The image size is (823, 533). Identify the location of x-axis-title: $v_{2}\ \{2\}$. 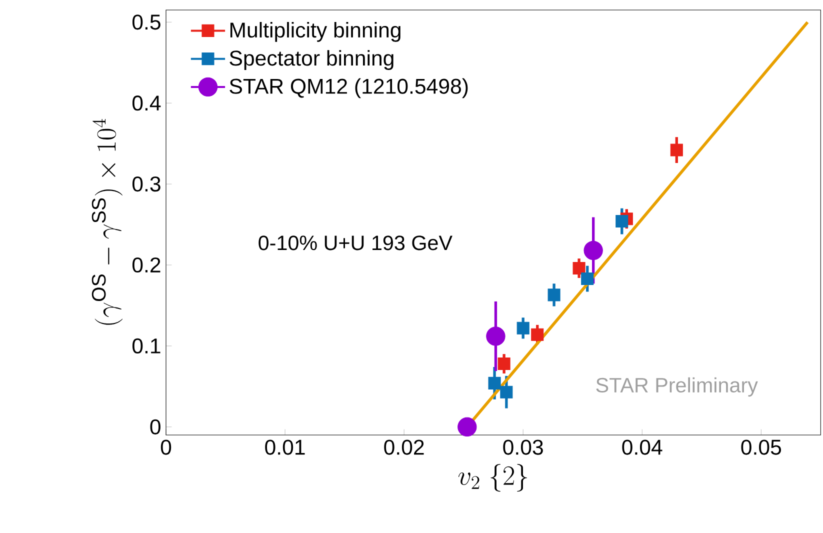
(492, 478).